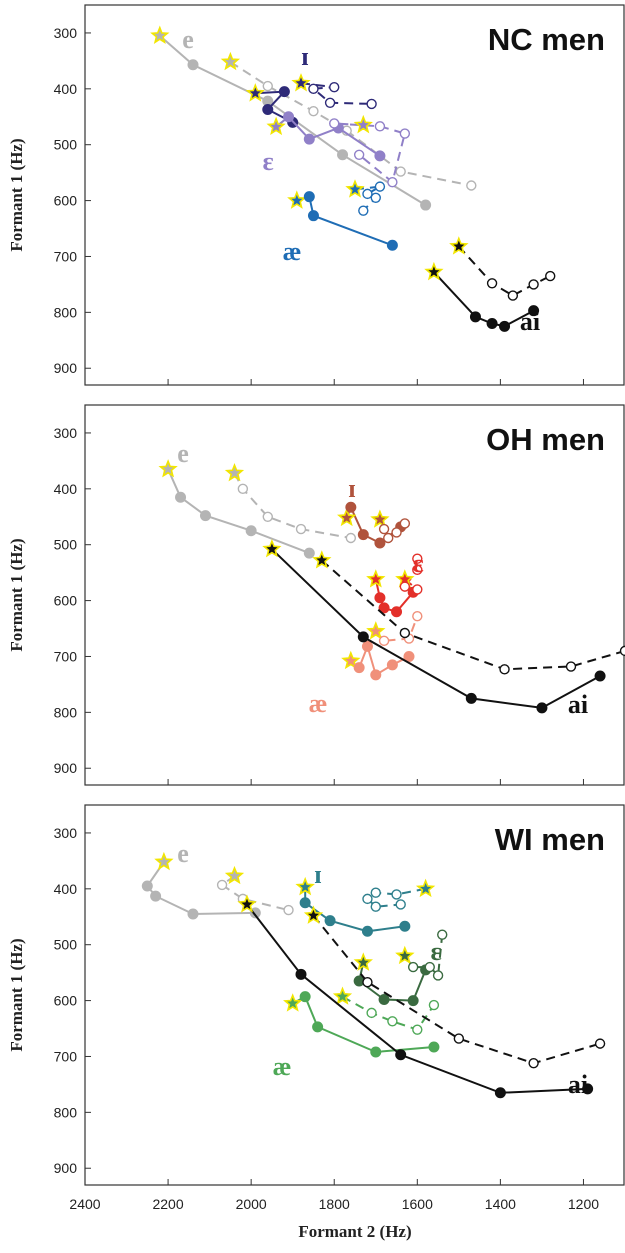 This screenshot has height=1253, width=625. What do you see at coordinates (183, 453) in the screenshot?
I see `vowel-label: e` at bounding box center [183, 453].